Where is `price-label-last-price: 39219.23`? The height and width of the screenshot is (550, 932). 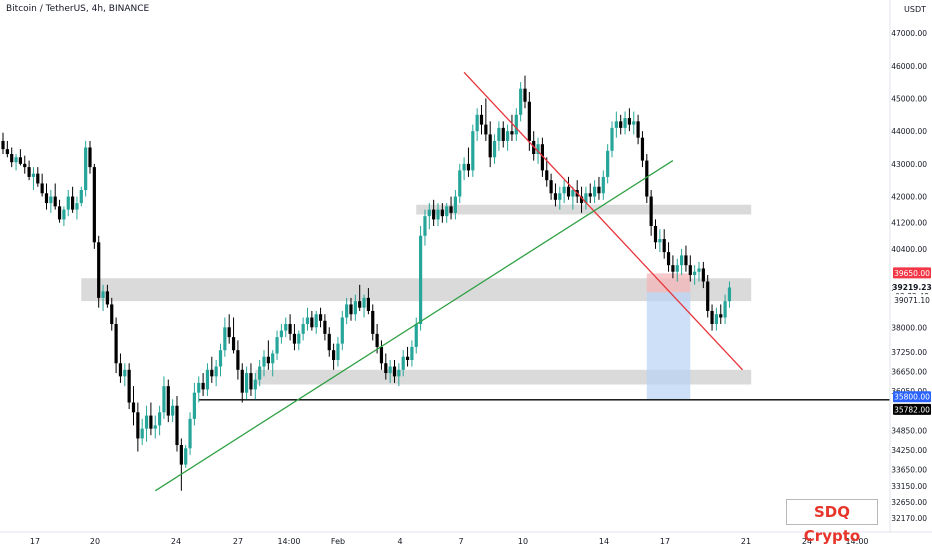
price-label-last-price: 39219.23 is located at coordinates (911, 287).